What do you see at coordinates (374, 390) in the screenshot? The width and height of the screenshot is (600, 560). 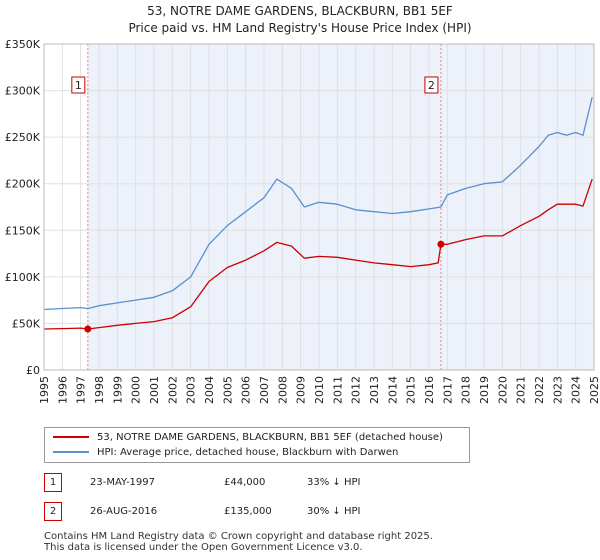 I see `x-tick-label: 2013` at bounding box center [374, 390].